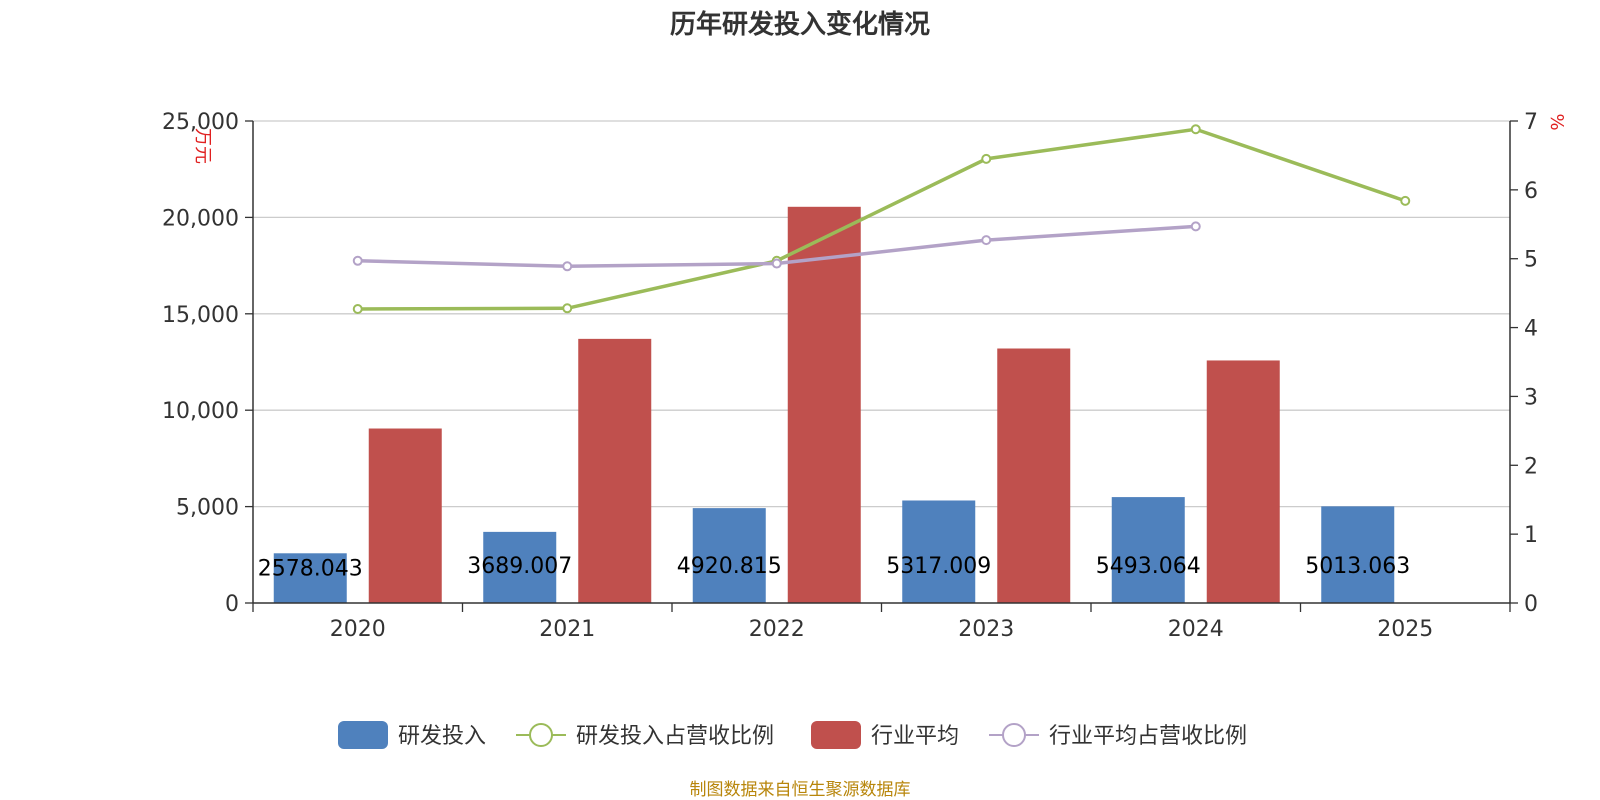 The height and width of the screenshot is (800, 1600). What do you see at coordinates (986, 629) in the screenshot?
I see `x-tick-label: 2023` at bounding box center [986, 629].